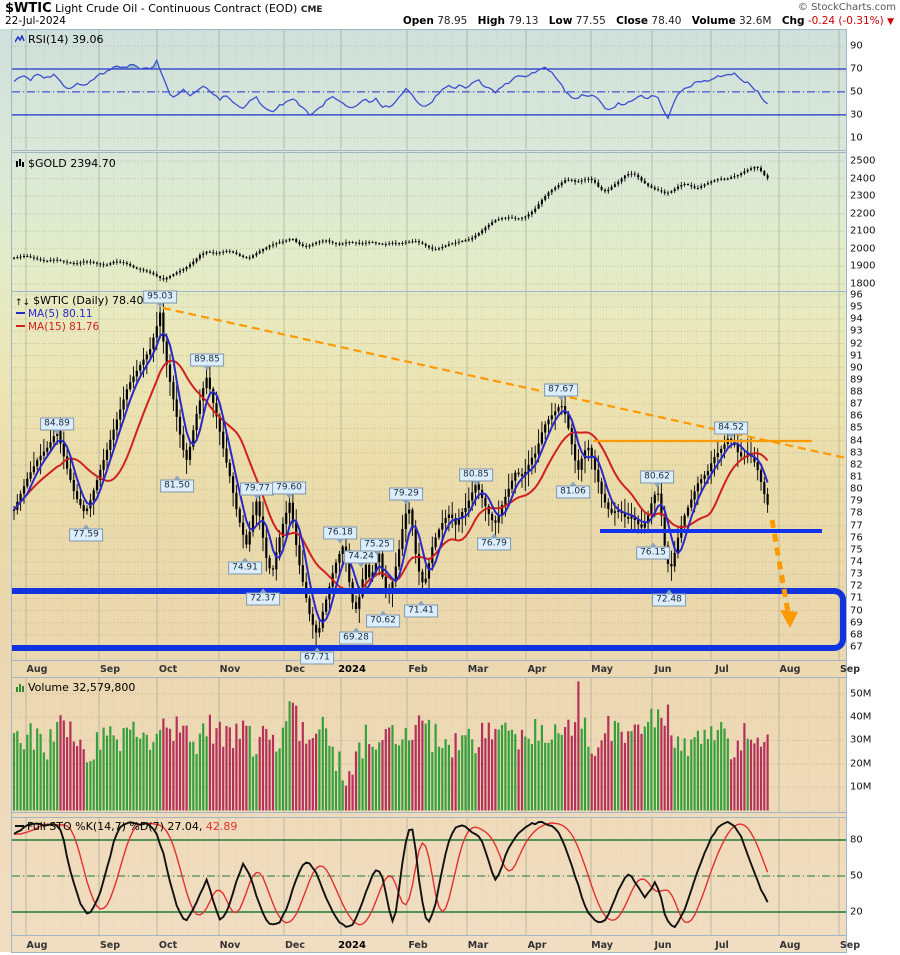 The width and height of the screenshot is (900, 955). Describe the element at coordinates (657, 479) in the screenshot. I see `price-callout: 80.62` at that location.